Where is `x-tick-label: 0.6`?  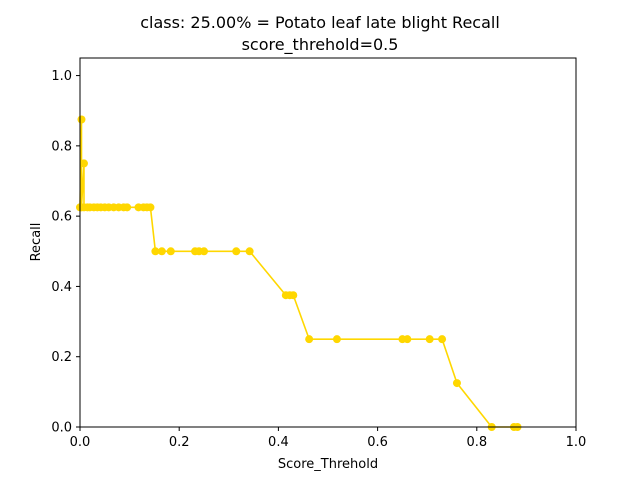
x-tick-label: 0.6 is located at coordinates (377, 442).